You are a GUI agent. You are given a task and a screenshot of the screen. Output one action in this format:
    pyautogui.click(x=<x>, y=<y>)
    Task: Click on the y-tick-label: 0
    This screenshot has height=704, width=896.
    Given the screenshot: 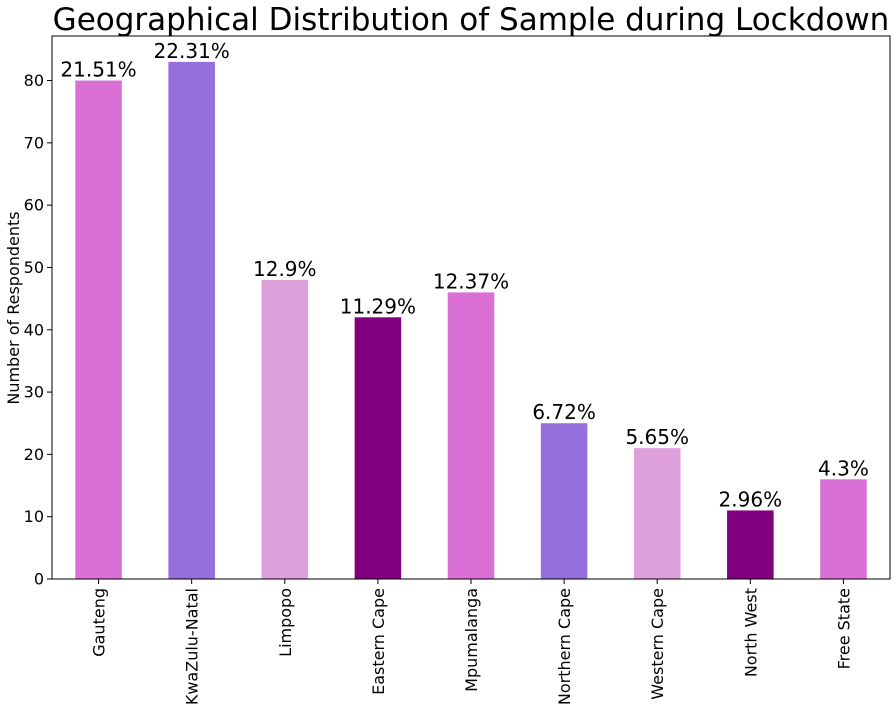 What is the action you would take?
    pyautogui.click(x=39, y=579)
    